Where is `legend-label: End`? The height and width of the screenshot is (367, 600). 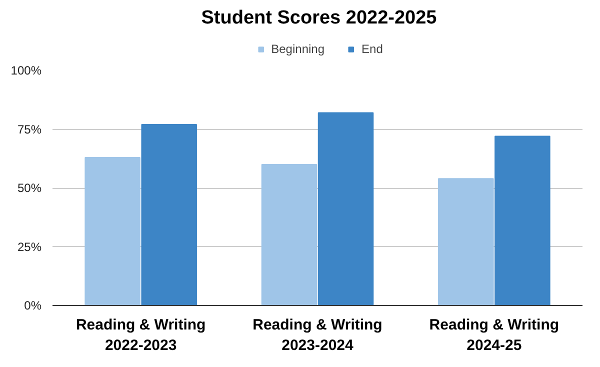
legend-label: End is located at coordinates (372, 49).